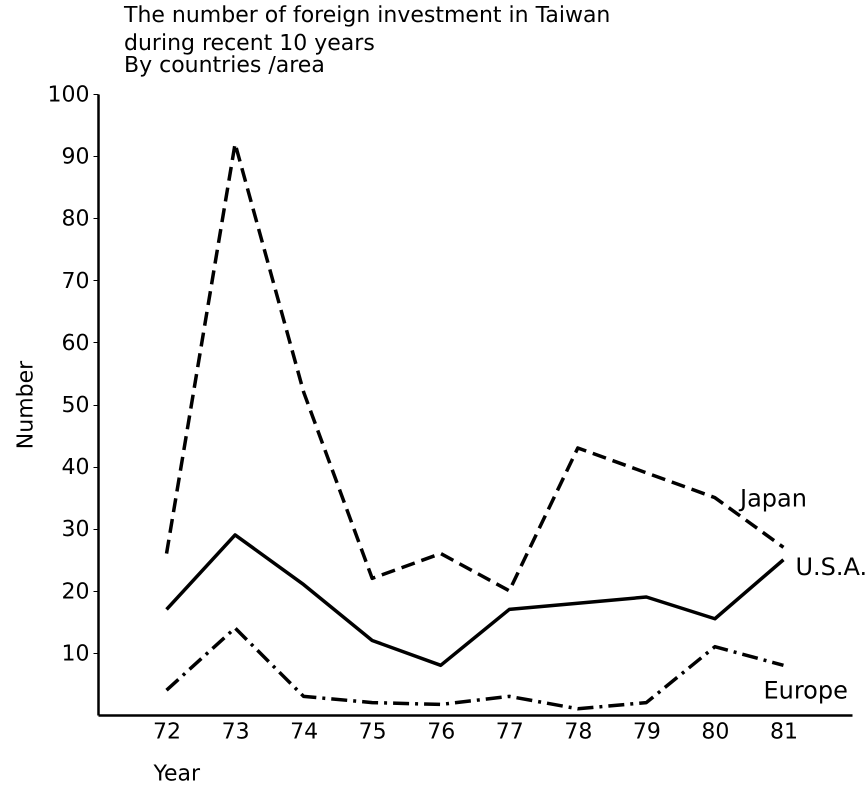  Describe the element at coordinates (76, 529) in the screenshot. I see `y-tick-label: 30` at that location.